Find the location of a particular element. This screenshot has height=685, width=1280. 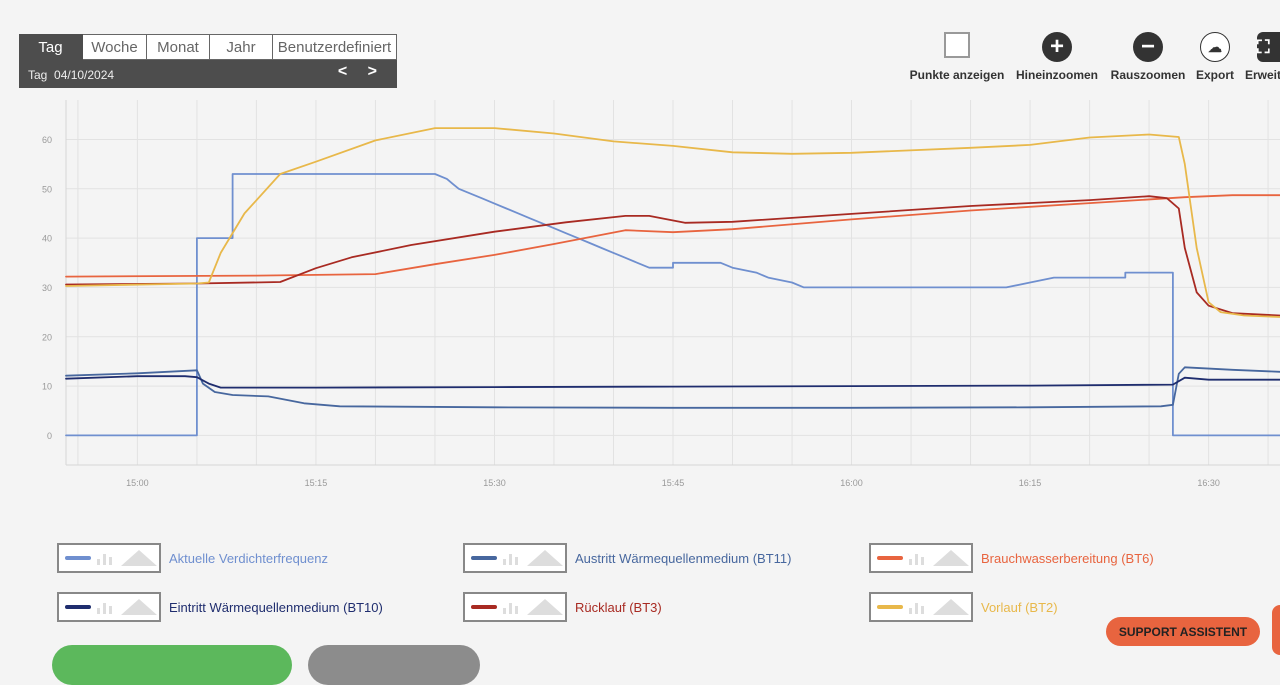

selected-date-label: Tag 04/10/2024 is located at coordinates (71, 75).